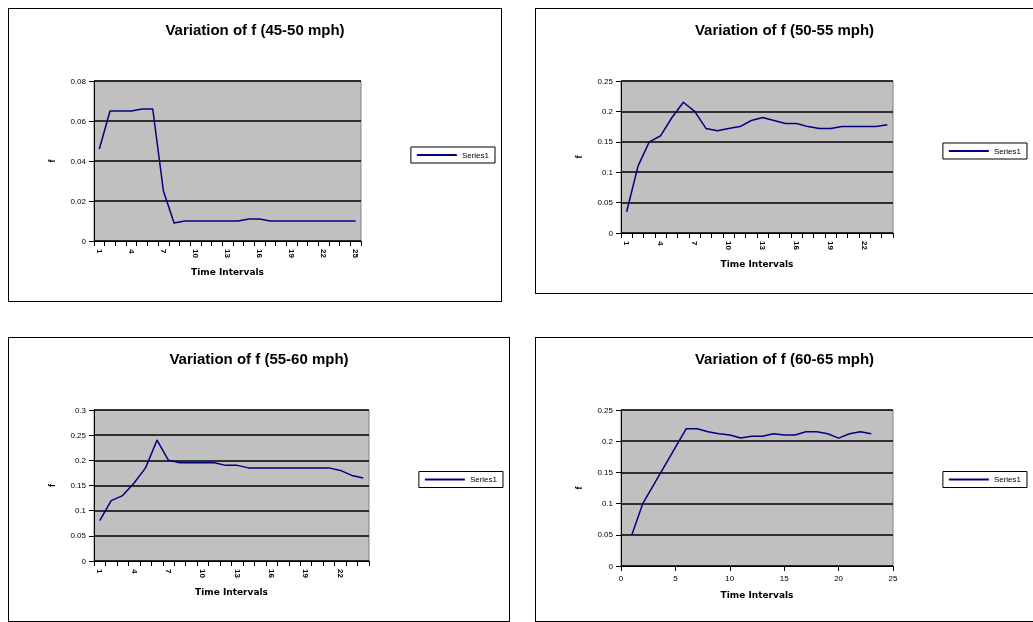 The height and width of the screenshot is (622, 1033). Describe the element at coordinates (621, 578) in the screenshot. I see `x-tick-label: 0` at that location.